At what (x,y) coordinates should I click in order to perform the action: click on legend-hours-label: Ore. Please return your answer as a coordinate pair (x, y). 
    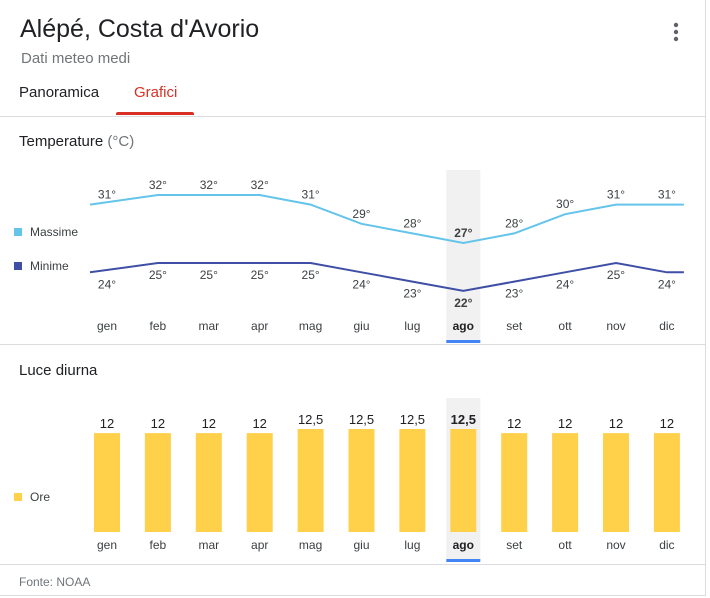
    Looking at the image, I should click on (40, 497).